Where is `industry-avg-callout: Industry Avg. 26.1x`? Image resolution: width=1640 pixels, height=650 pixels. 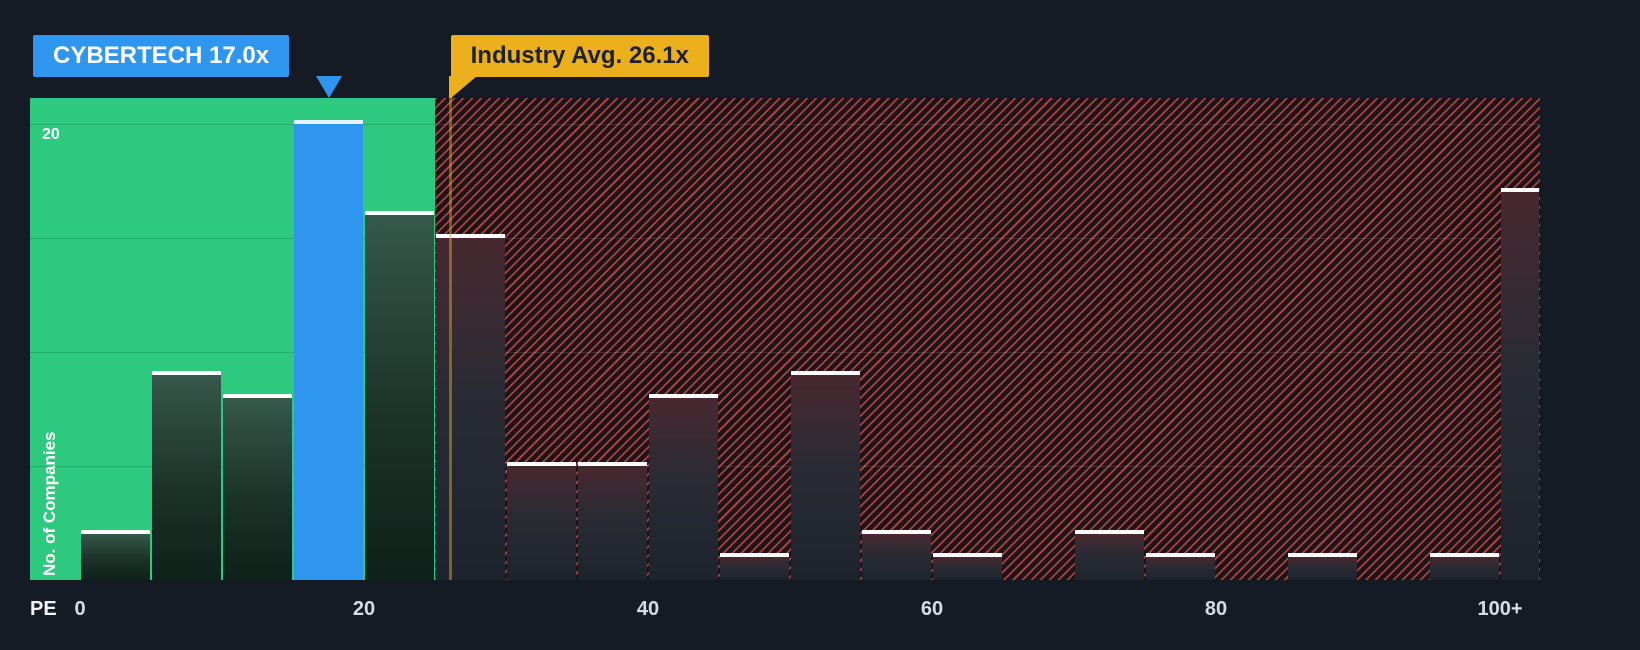
industry-avg-callout: Industry Avg. 26.1x is located at coordinates (579, 56).